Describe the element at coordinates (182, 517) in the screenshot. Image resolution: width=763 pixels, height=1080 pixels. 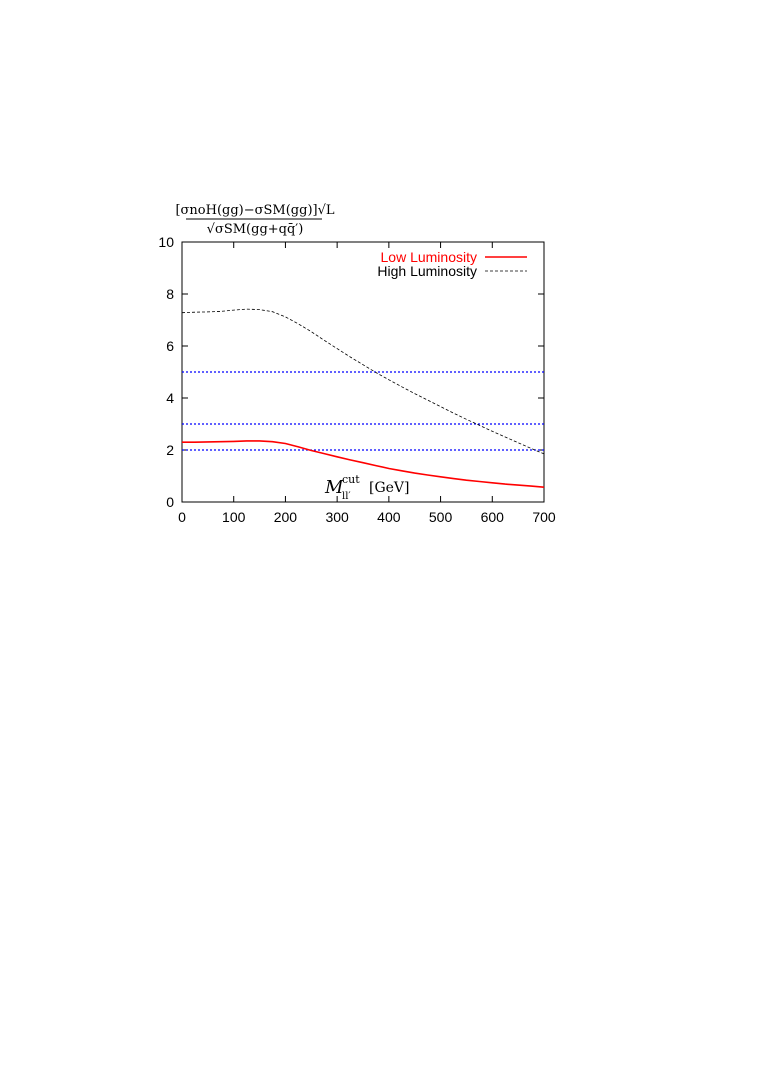
I see `x-tick-label: 0` at that location.